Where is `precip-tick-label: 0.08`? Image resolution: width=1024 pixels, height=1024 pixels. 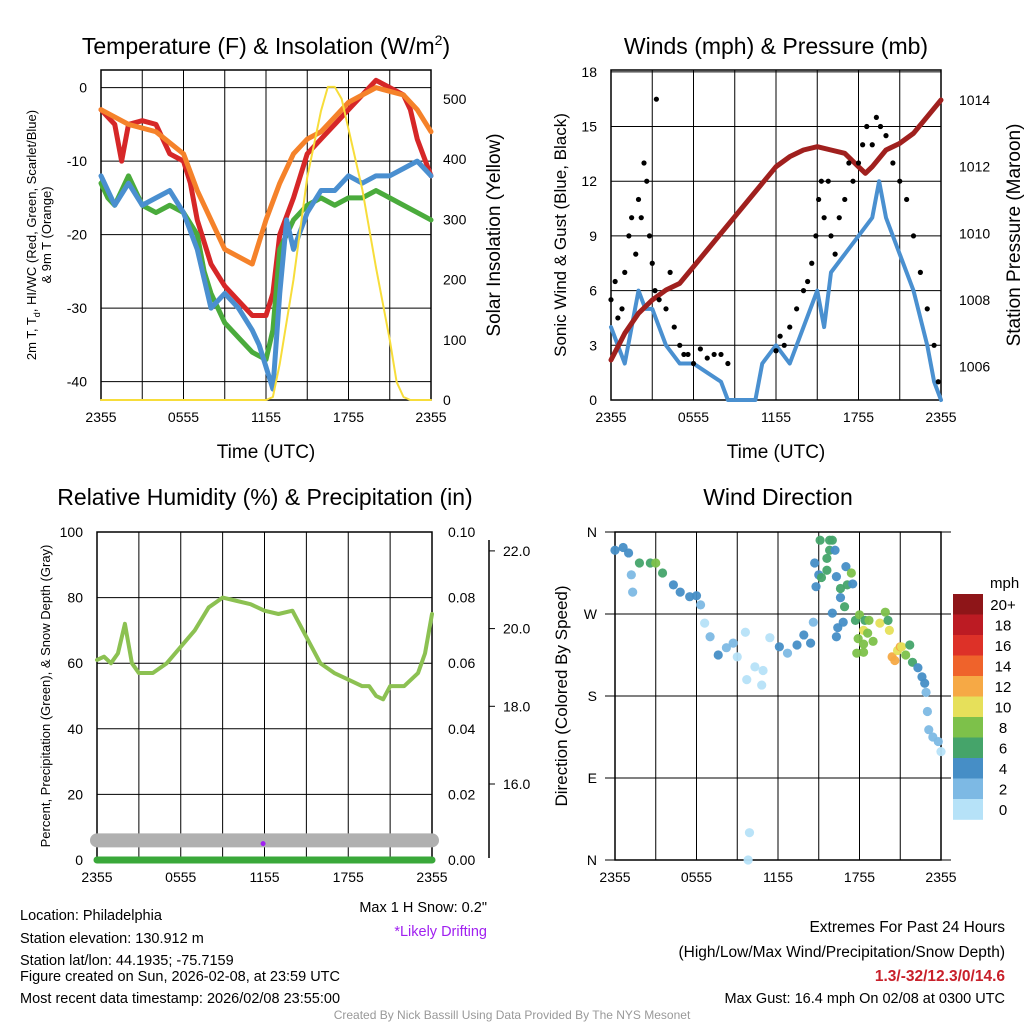
precip-tick-label: 0.08 is located at coordinates (461, 598).